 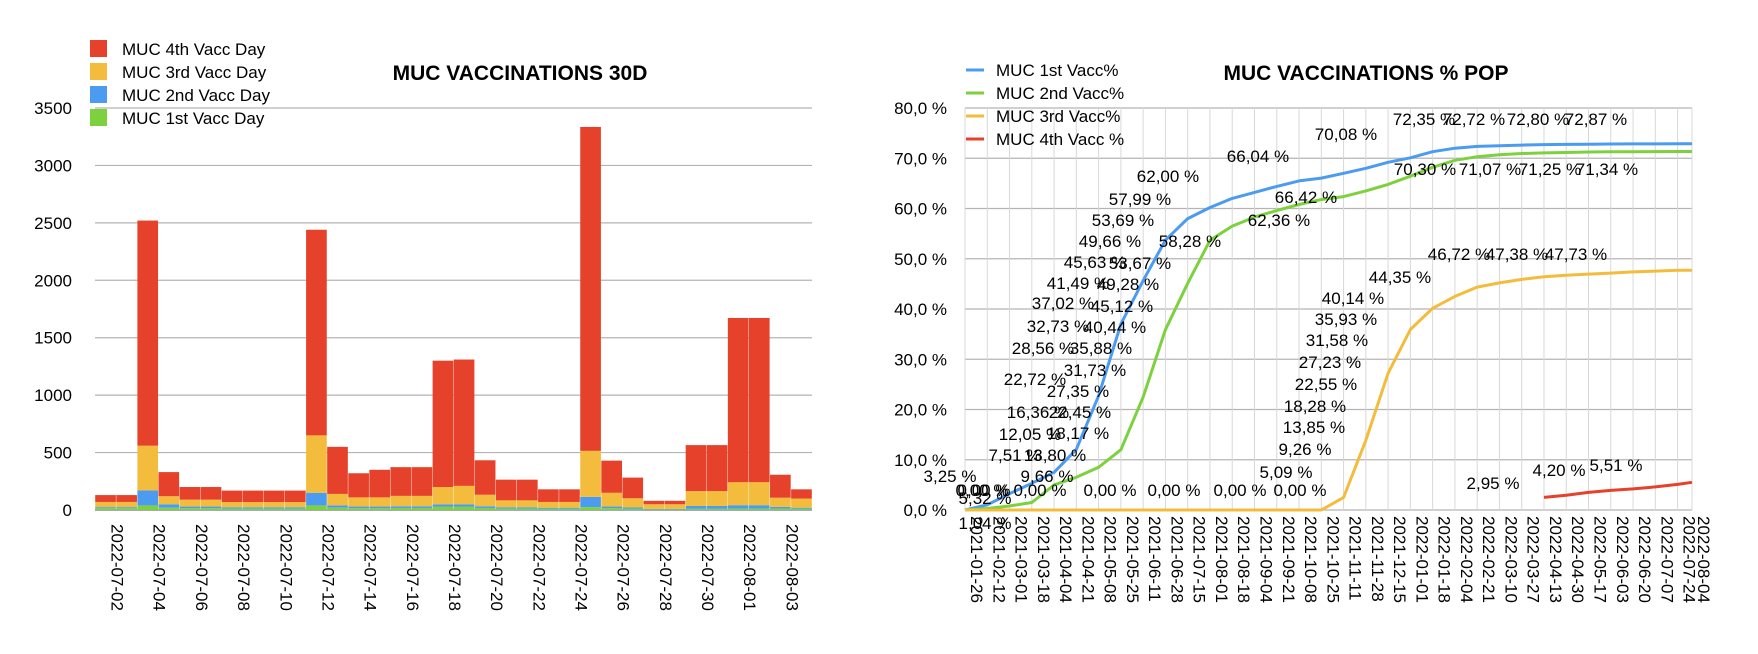 I want to click on data-label: 9,26 %, so click(x=1305, y=449).